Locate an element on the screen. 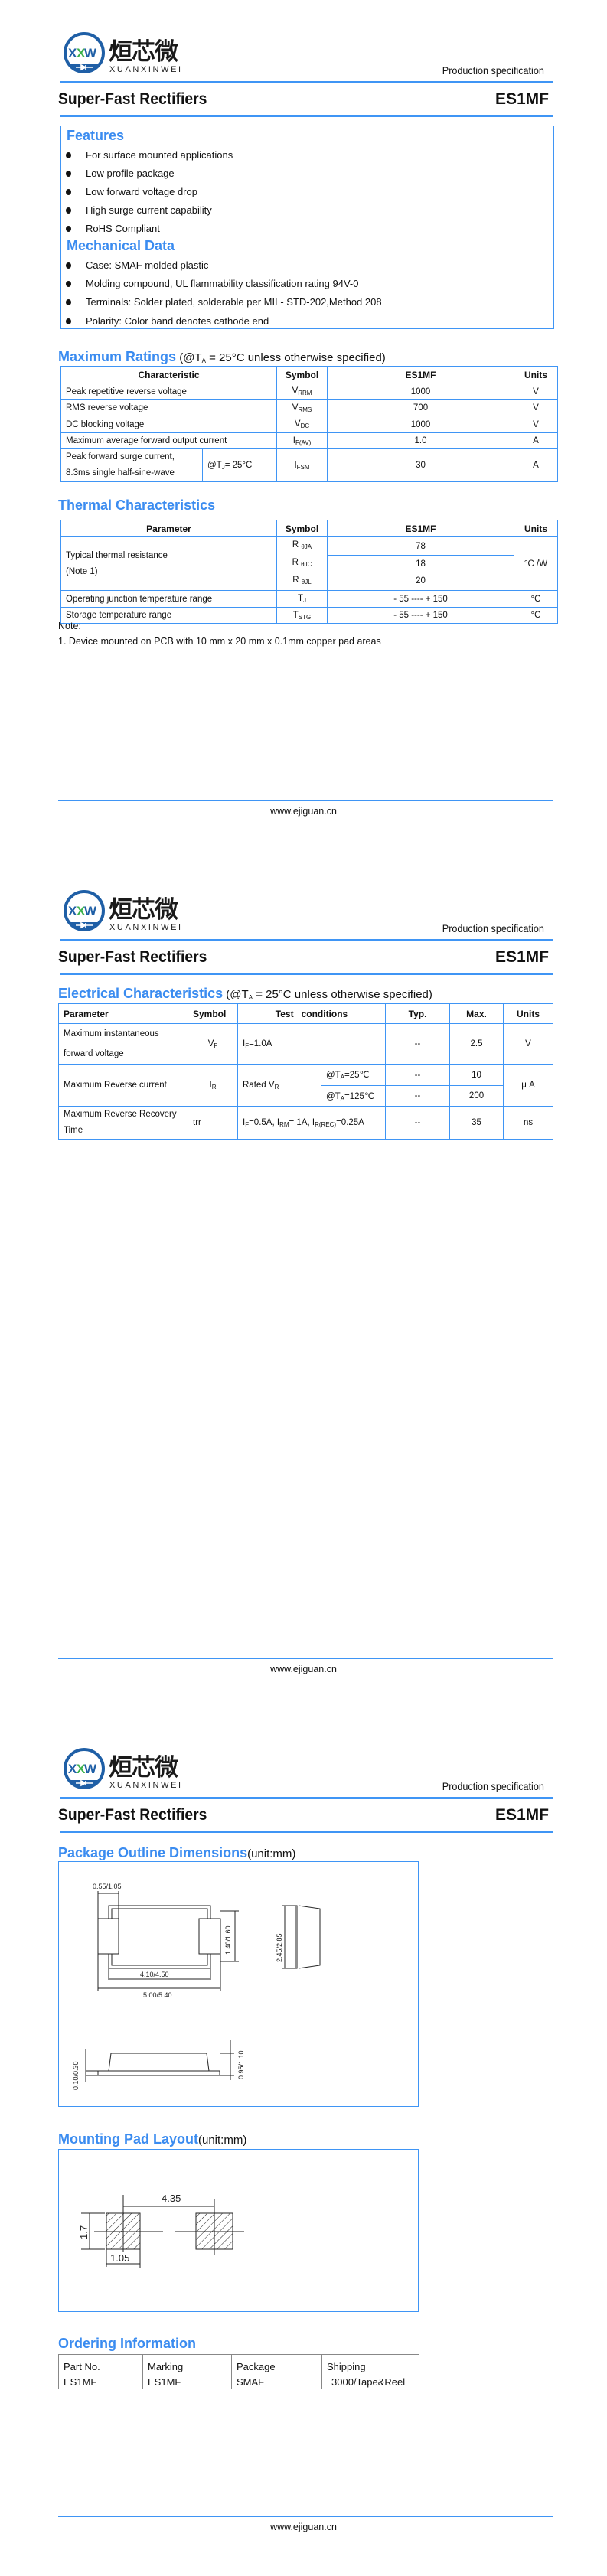  text-segment: =1.0A is located at coordinates (261, 1043).